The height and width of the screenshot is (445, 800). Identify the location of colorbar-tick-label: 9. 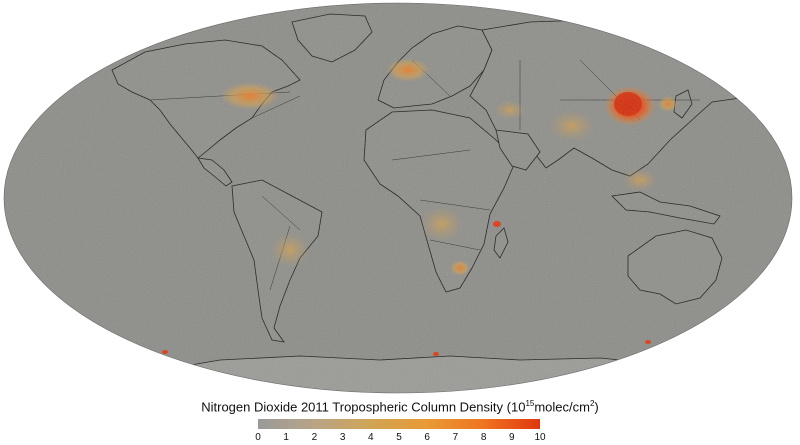
(512, 437).